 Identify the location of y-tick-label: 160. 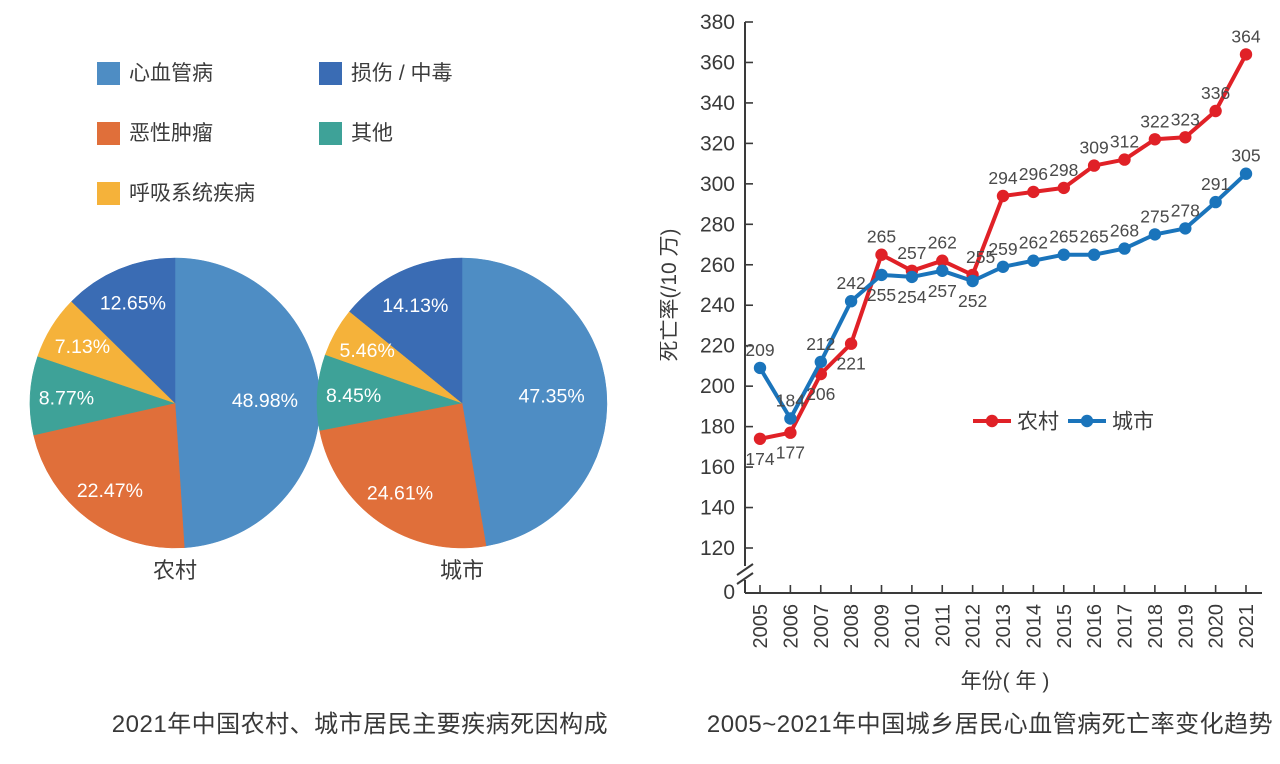
(717, 467).